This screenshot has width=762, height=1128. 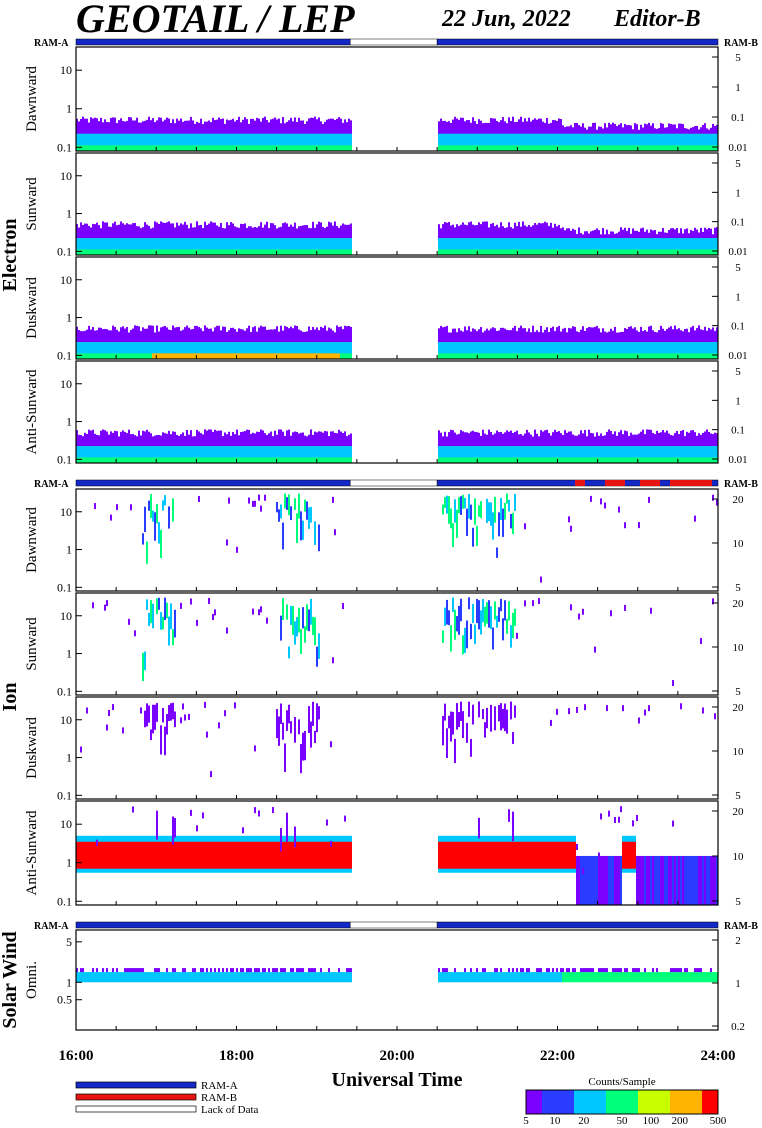 What do you see at coordinates (596, 1102) in the screenshot?
I see `colorbar-cell` at bounding box center [596, 1102].